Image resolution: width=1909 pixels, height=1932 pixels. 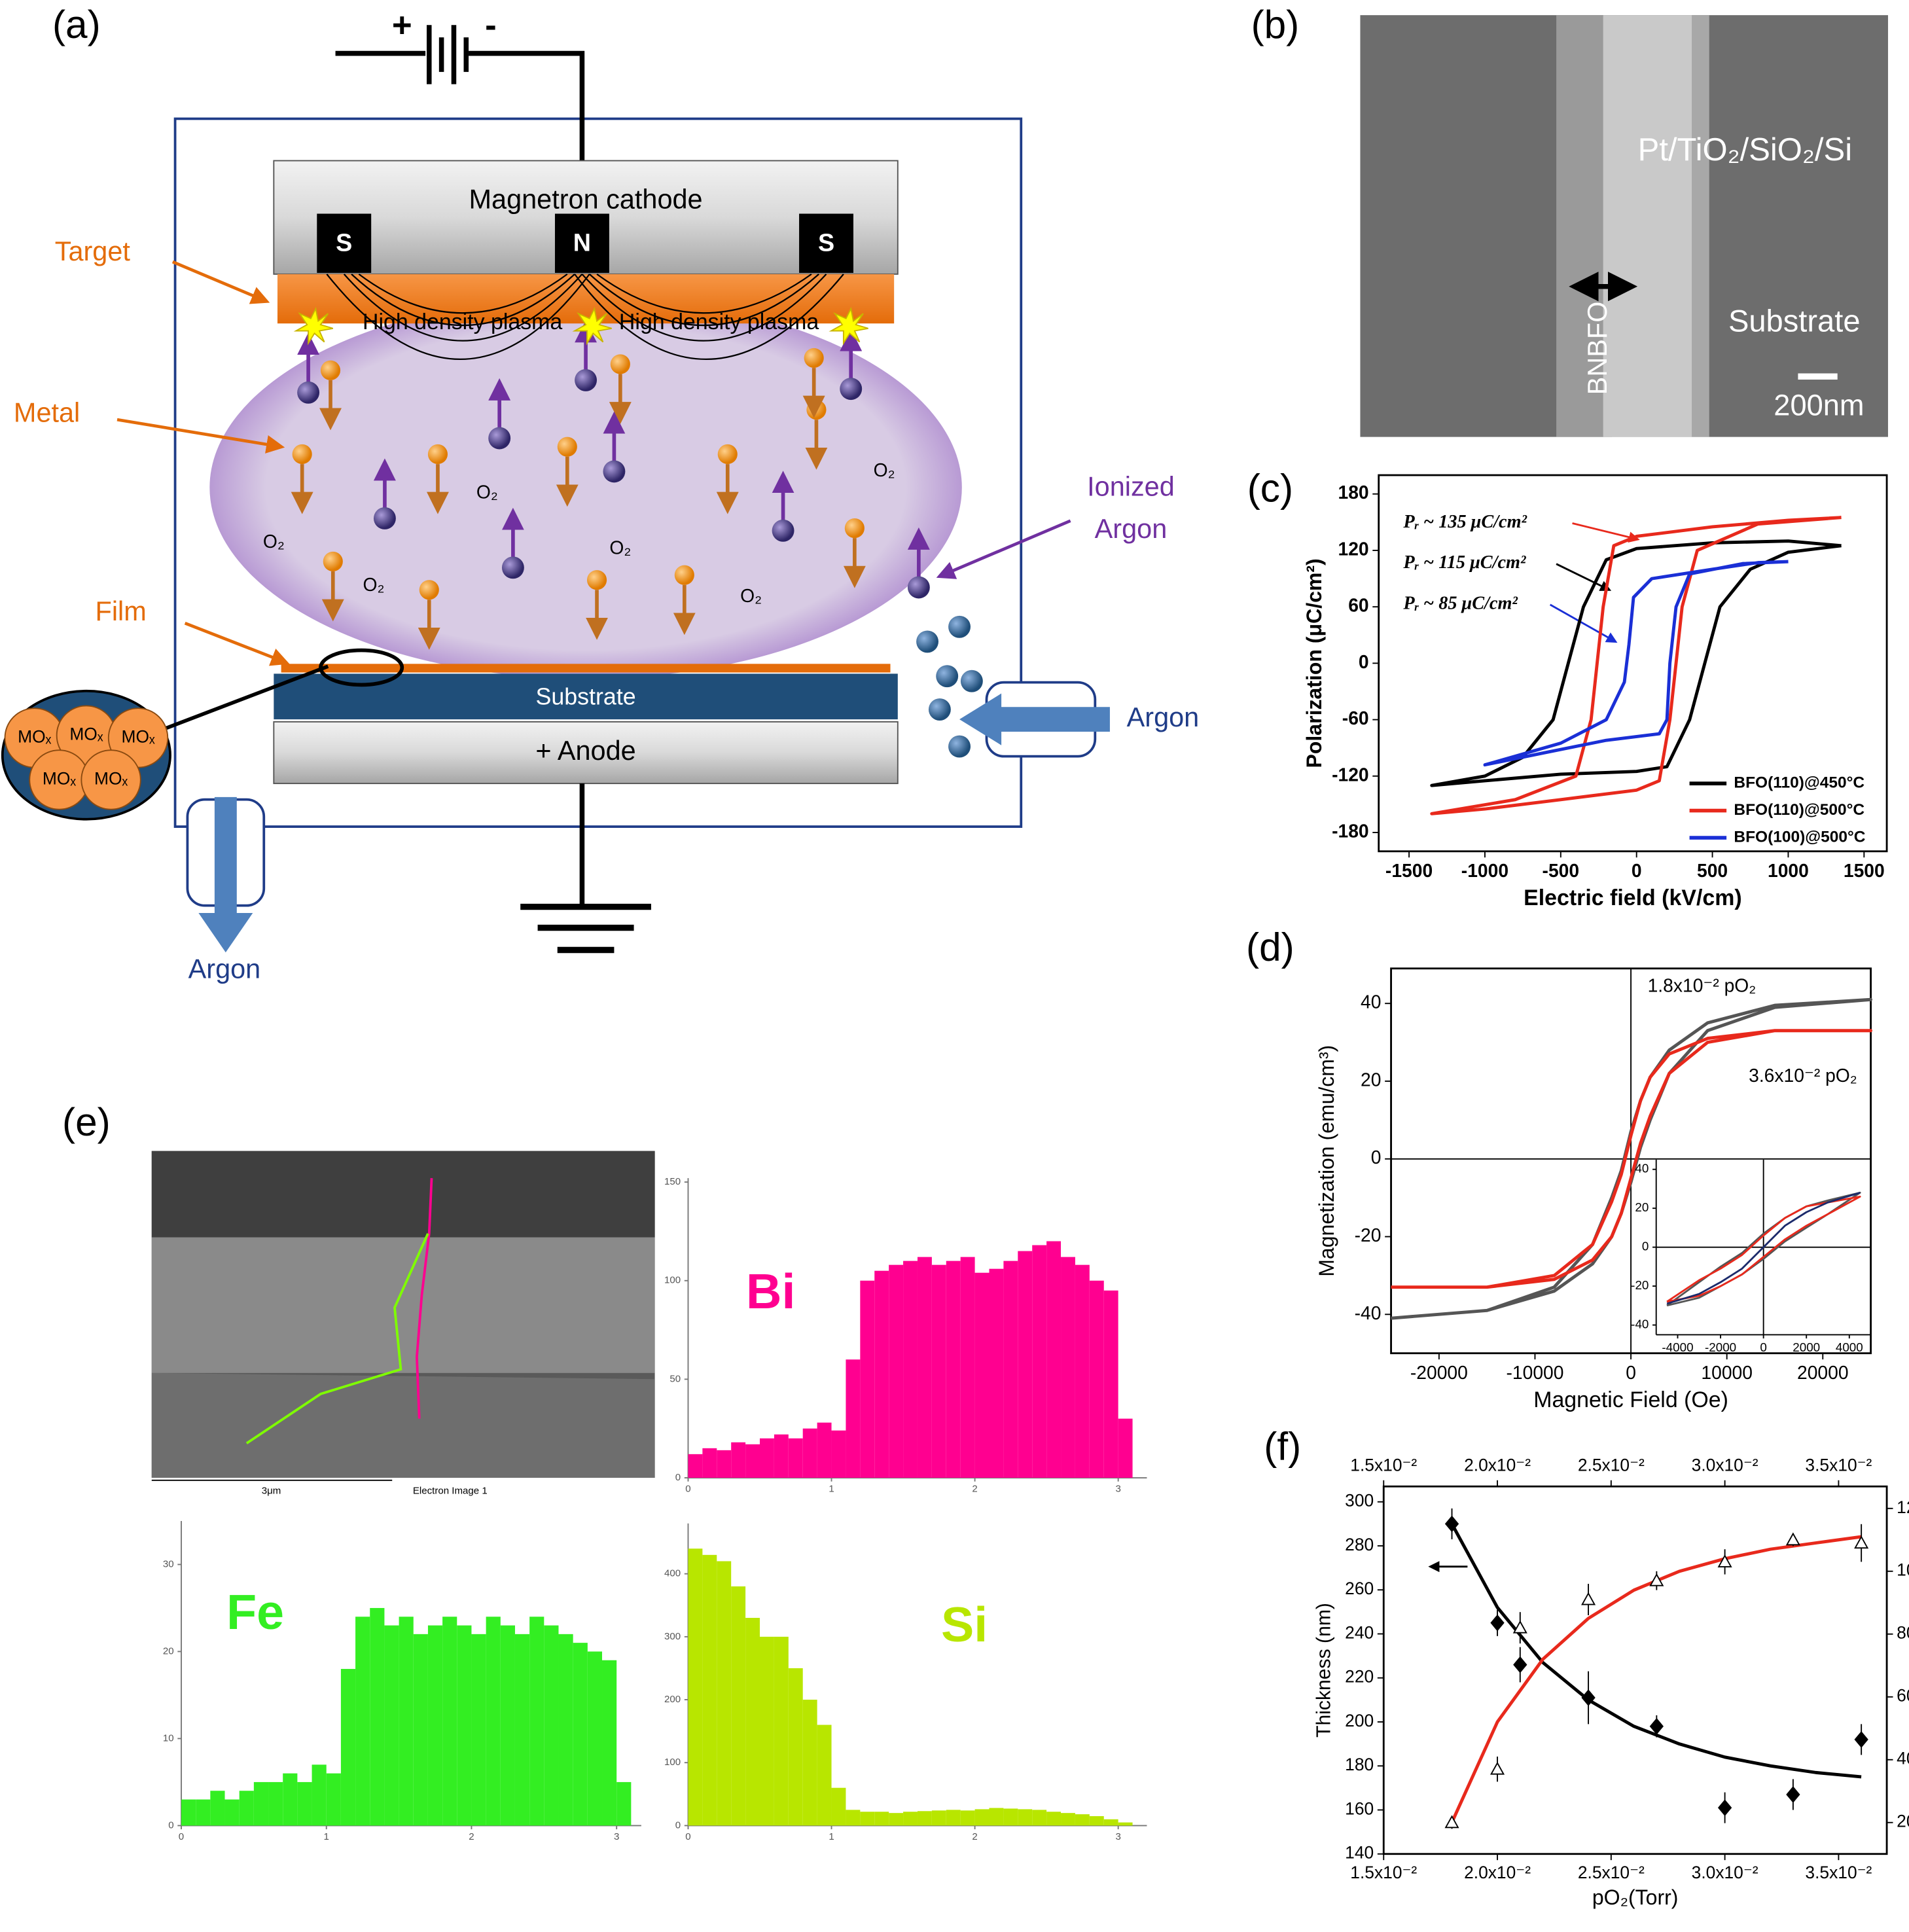 I want to click on chart: -4000 -2000 0 2000 4000 -40 -20 0 20 40, so click(x=1751, y=1256).